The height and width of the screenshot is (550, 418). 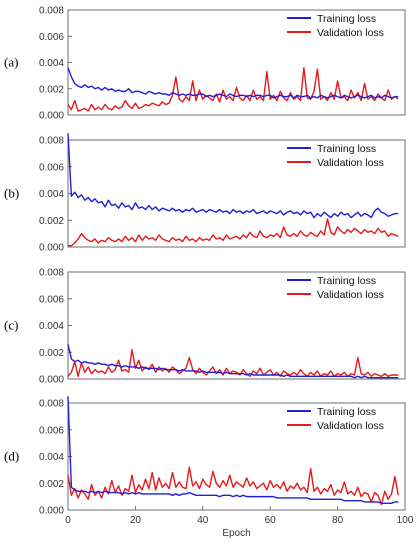 I want to click on x-tick-label: 80, so click(x=338, y=520).